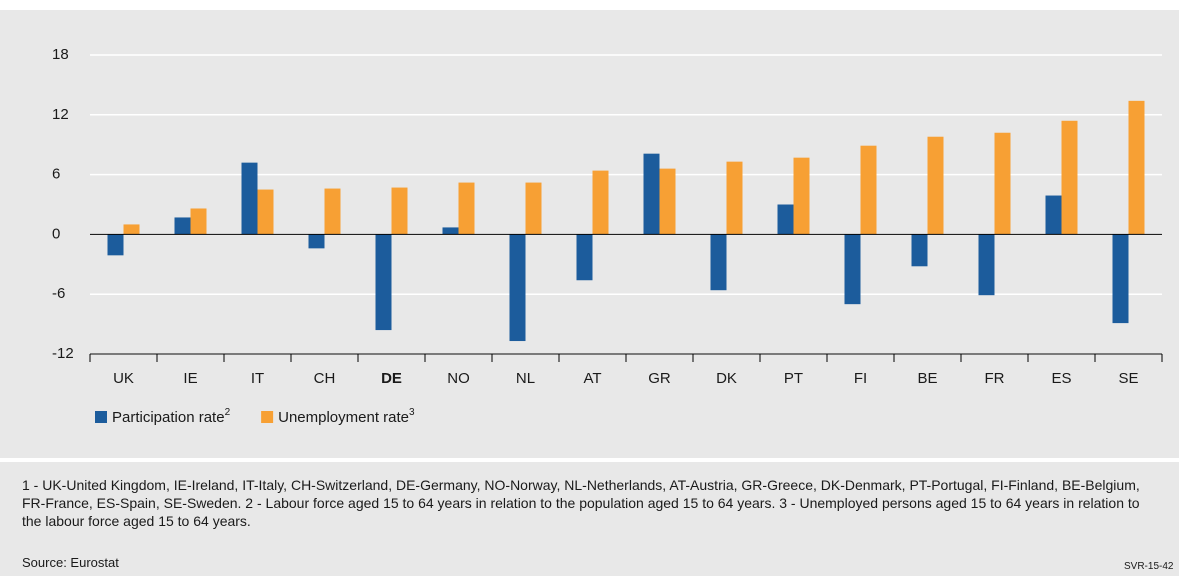 Image resolution: width=1179 pixels, height=576 pixels. Describe the element at coordinates (168, 417) in the screenshot. I see `legend-name: Participation rate` at that location.